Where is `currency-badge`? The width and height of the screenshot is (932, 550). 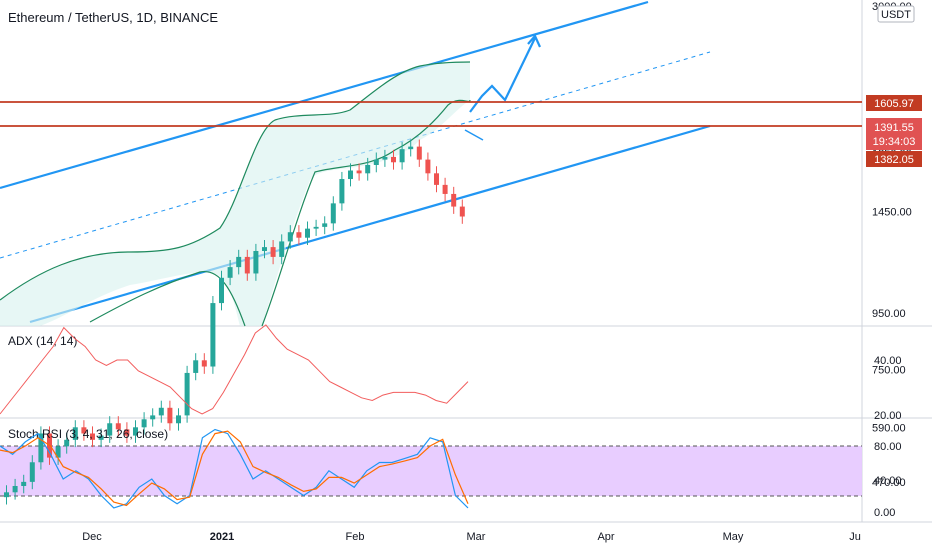
currency-badge is located at coordinates (896, 14).